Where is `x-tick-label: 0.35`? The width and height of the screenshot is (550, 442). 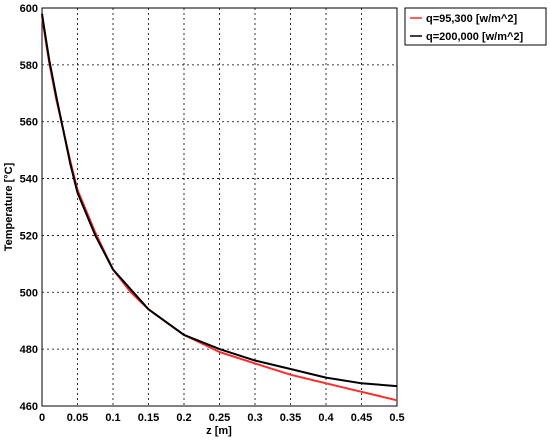 x-tick-label: 0.35 is located at coordinates (290, 418).